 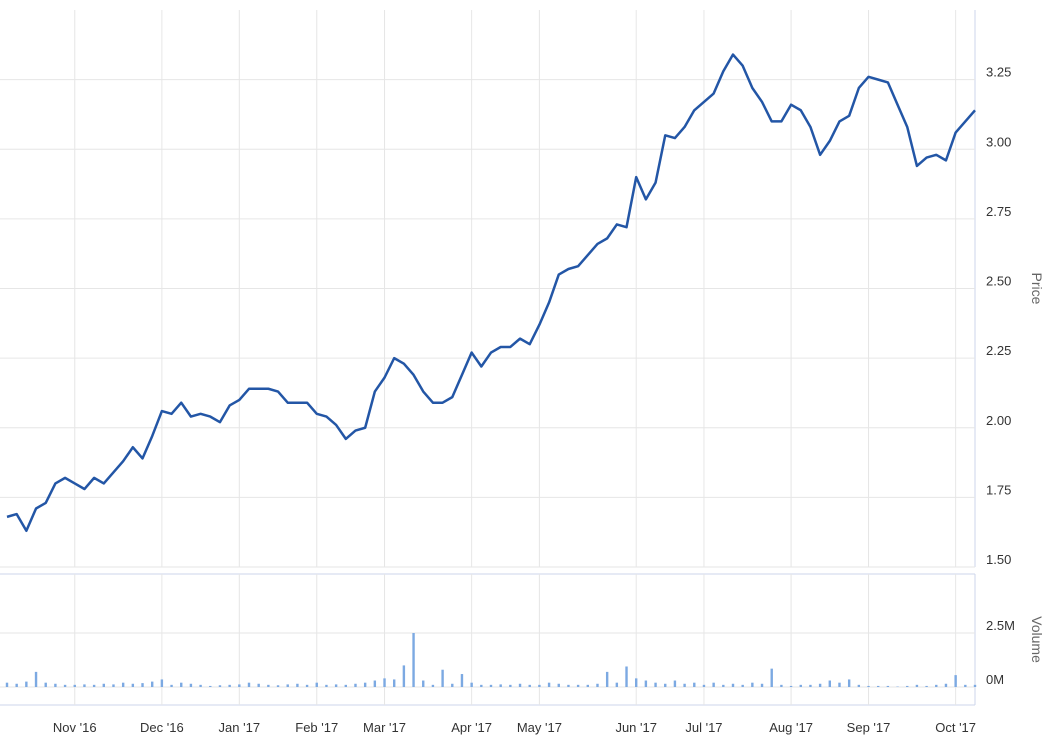 What do you see at coordinates (998, 559) in the screenshot?
I see `y-tick-label: 1.50` at bounding box center [998, 559].